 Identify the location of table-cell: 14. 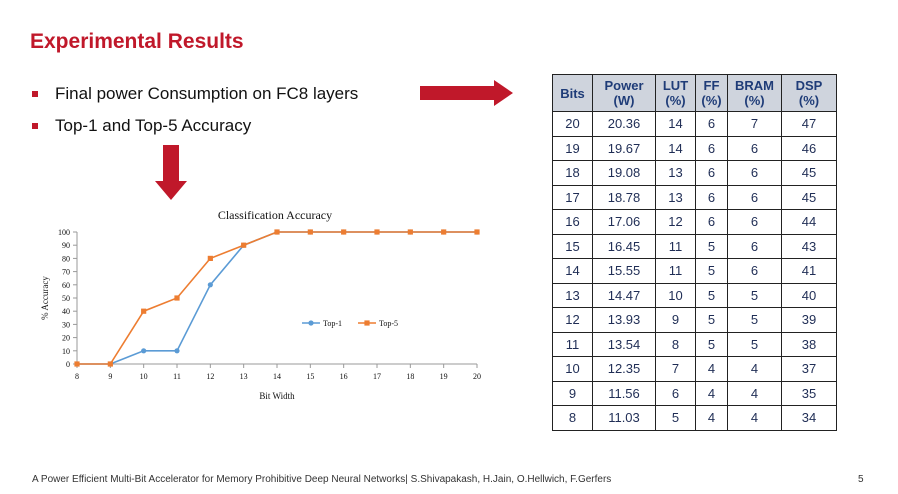
(572, 271).